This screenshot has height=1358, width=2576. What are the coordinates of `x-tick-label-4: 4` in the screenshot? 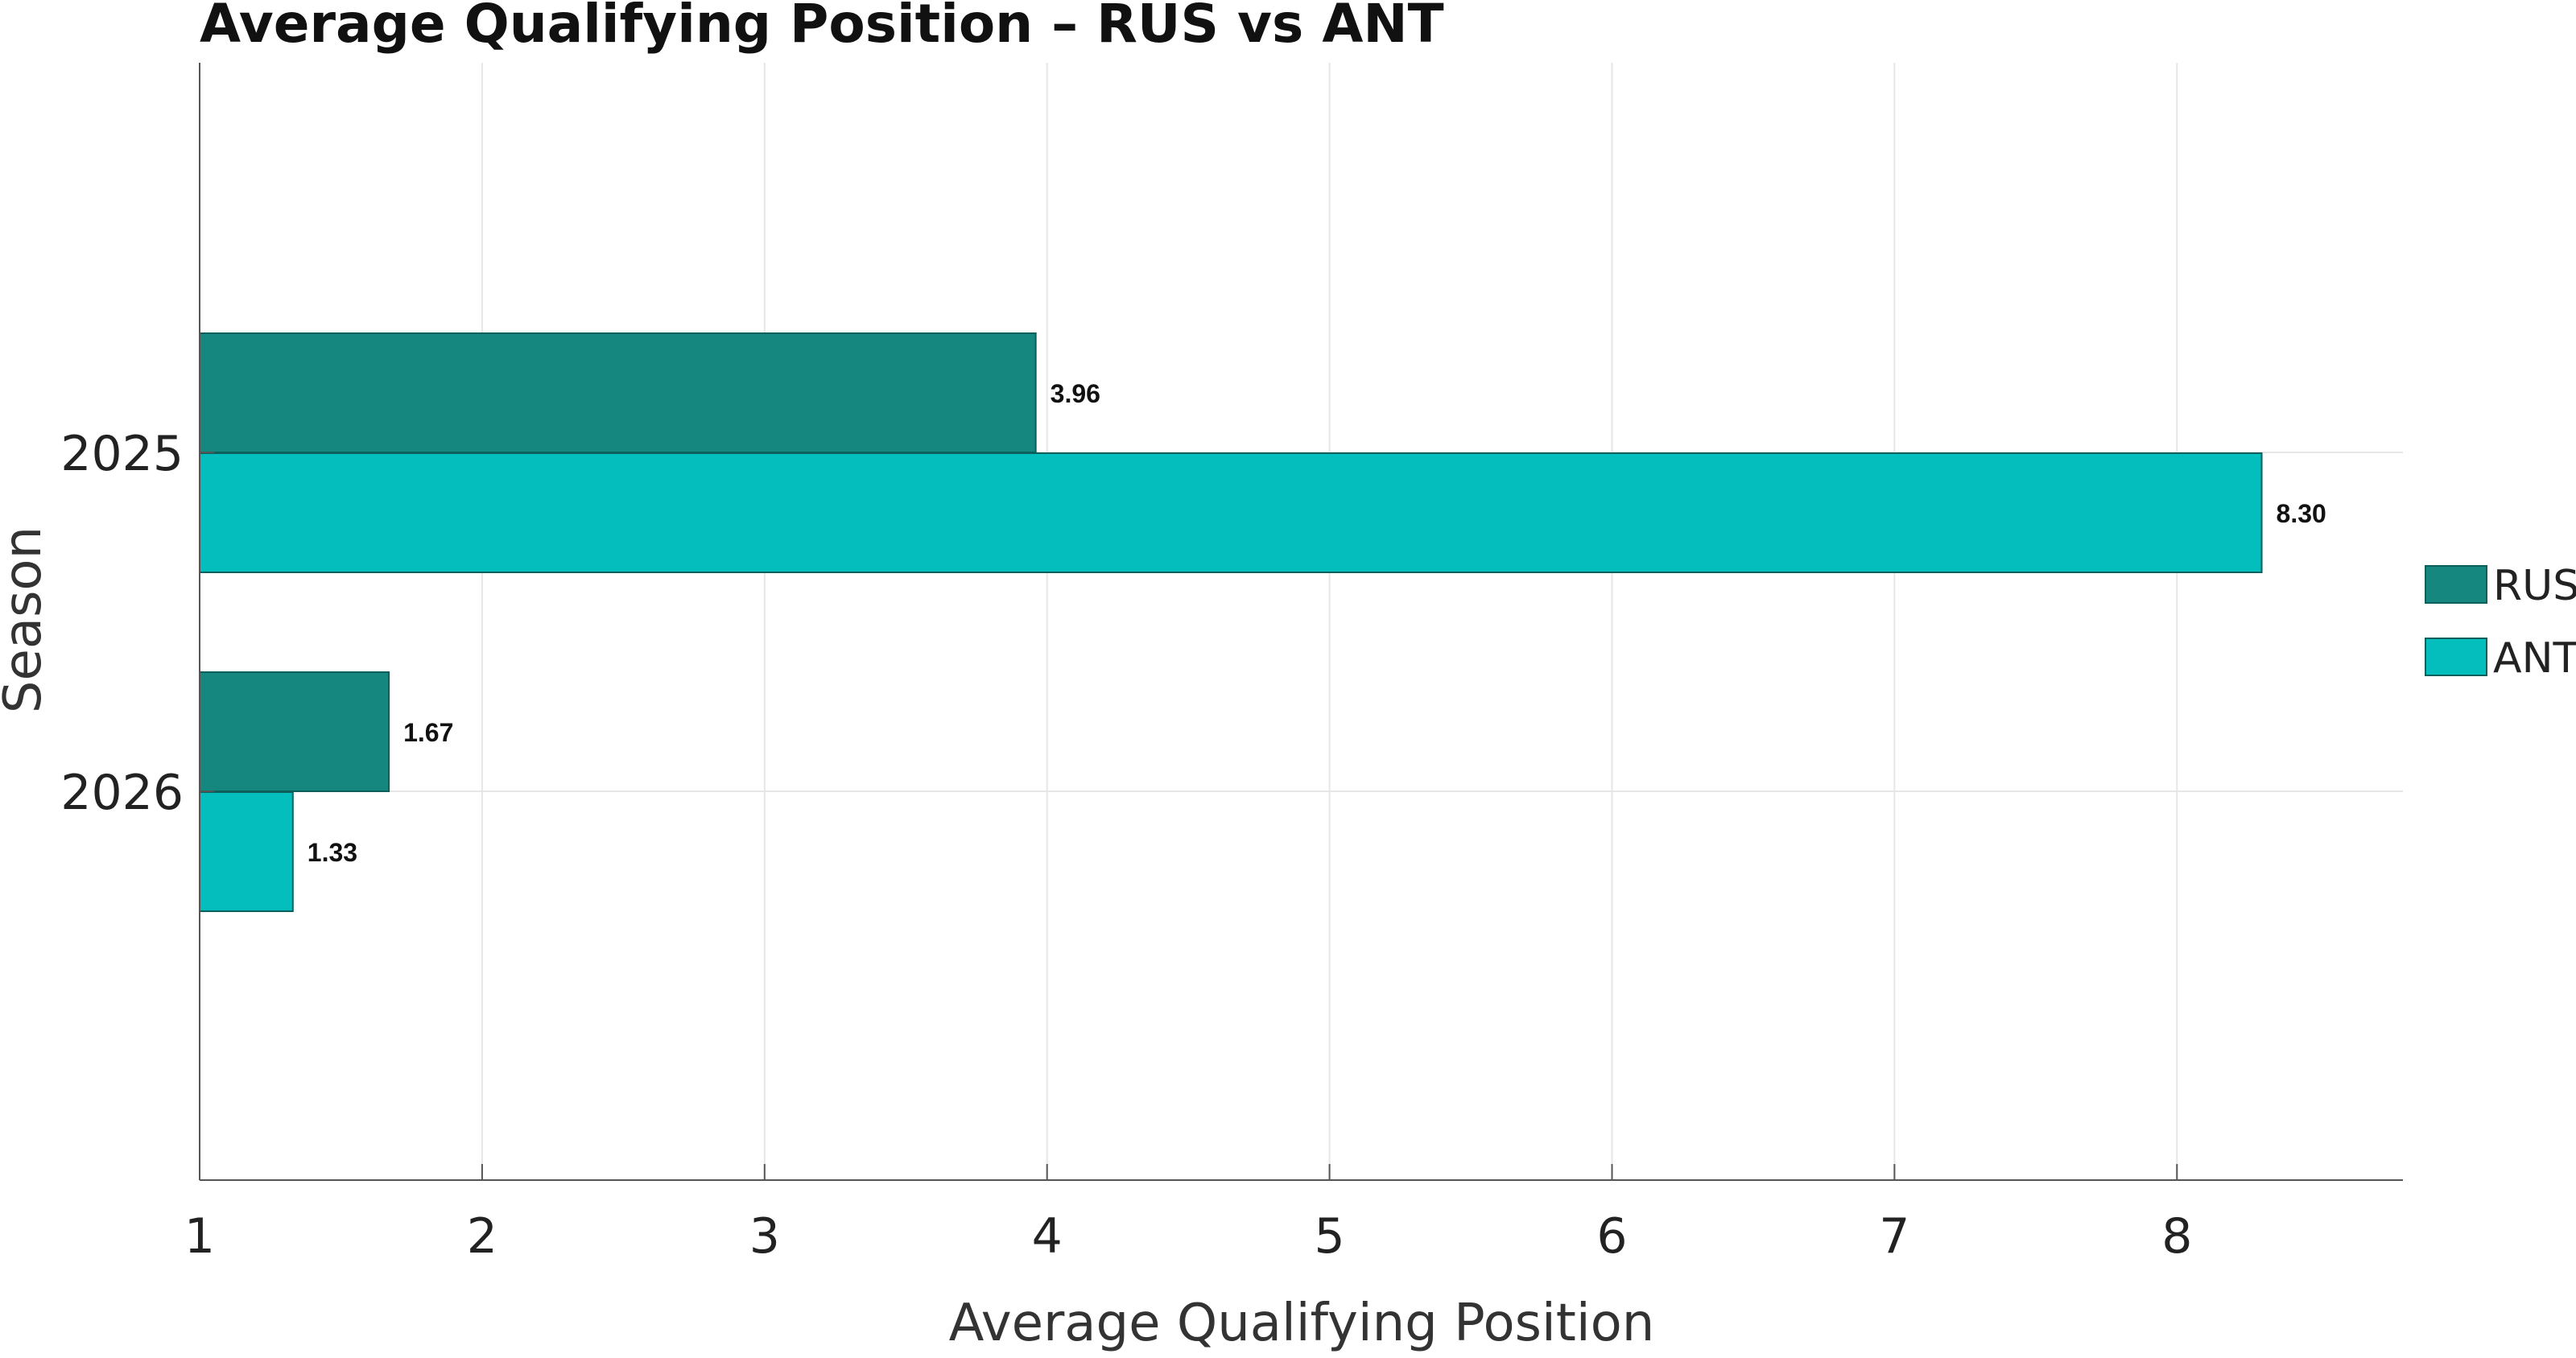 It's located at (1047, 1236).